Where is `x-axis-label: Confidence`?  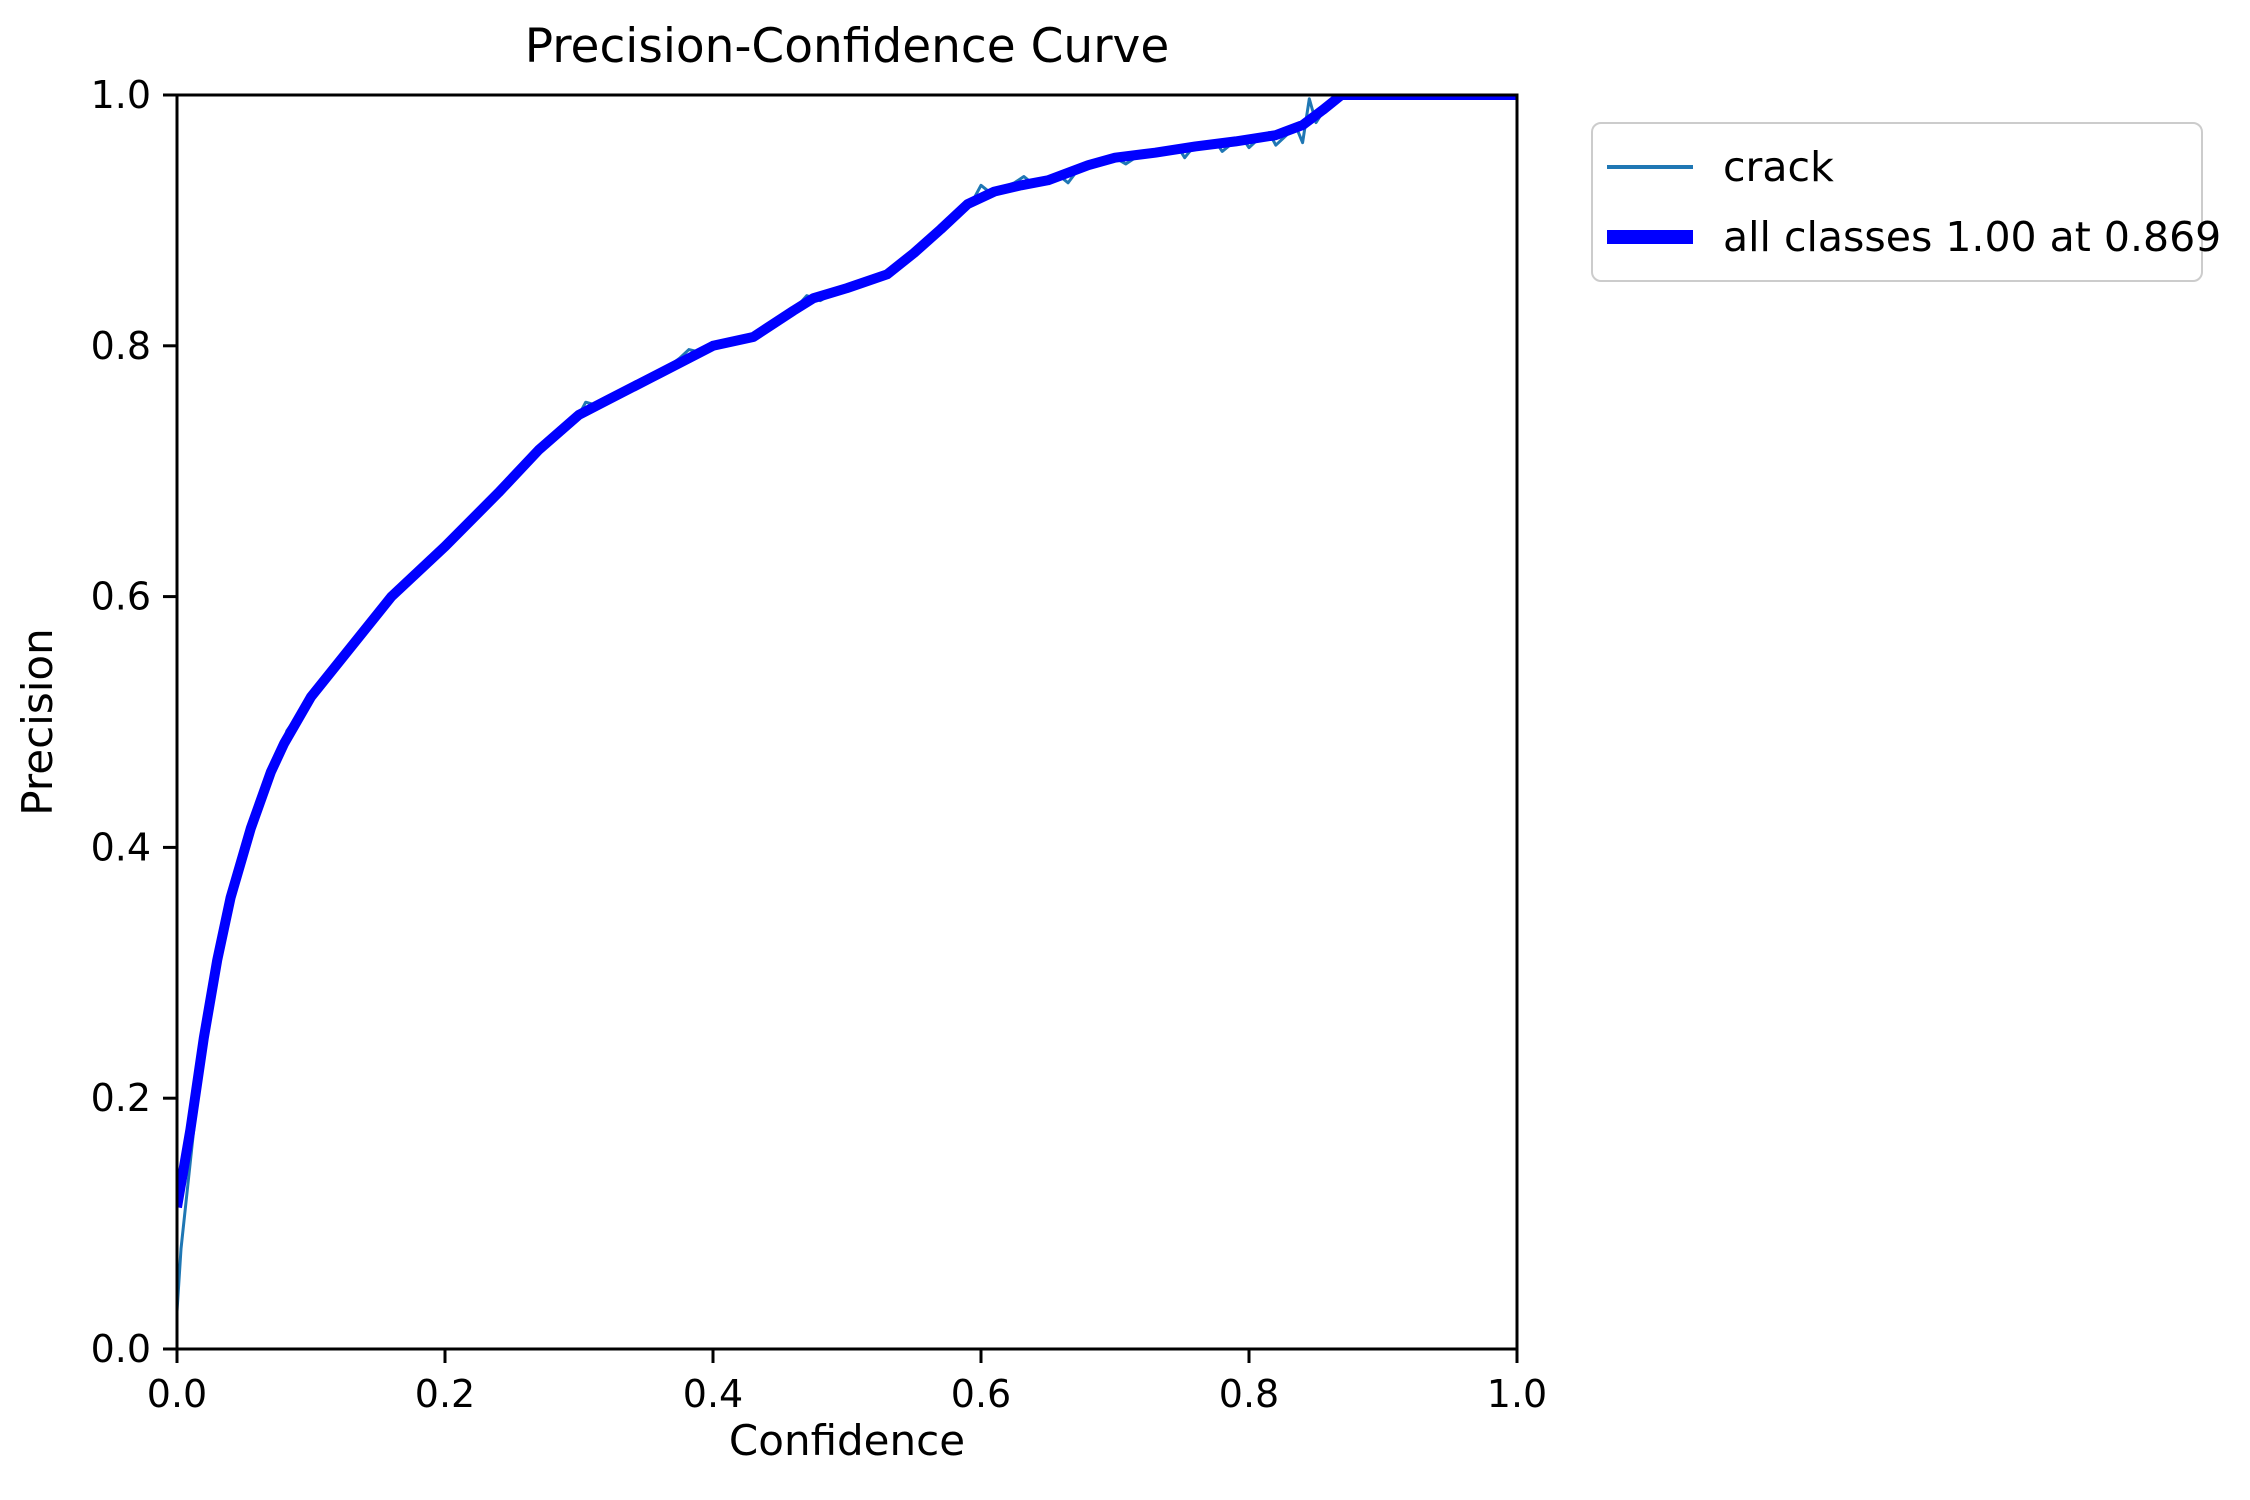 x-axis-label: Confidence is located at coordinates (847, 1440).